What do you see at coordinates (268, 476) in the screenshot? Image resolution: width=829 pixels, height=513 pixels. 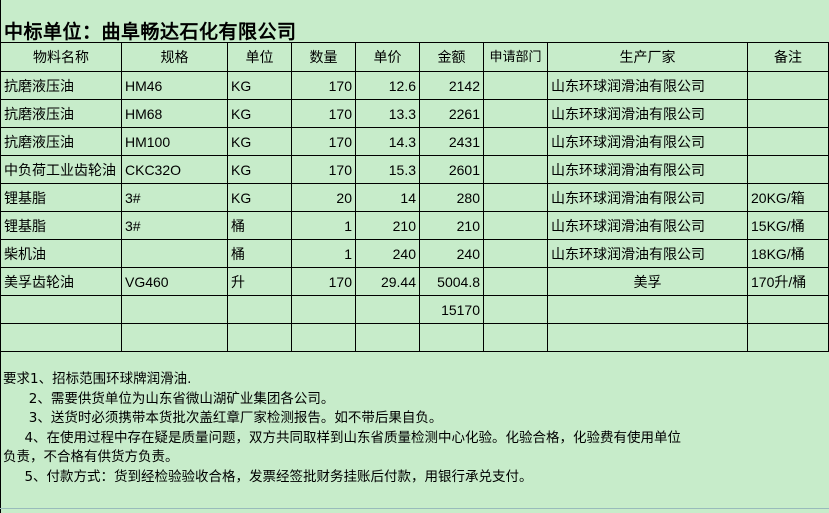 I see `note-line: 5、付款方式：货到经检验验收合格，发票经签批财务挂账后付款，用银行承兑支付。` at bounding box center [268, 476].